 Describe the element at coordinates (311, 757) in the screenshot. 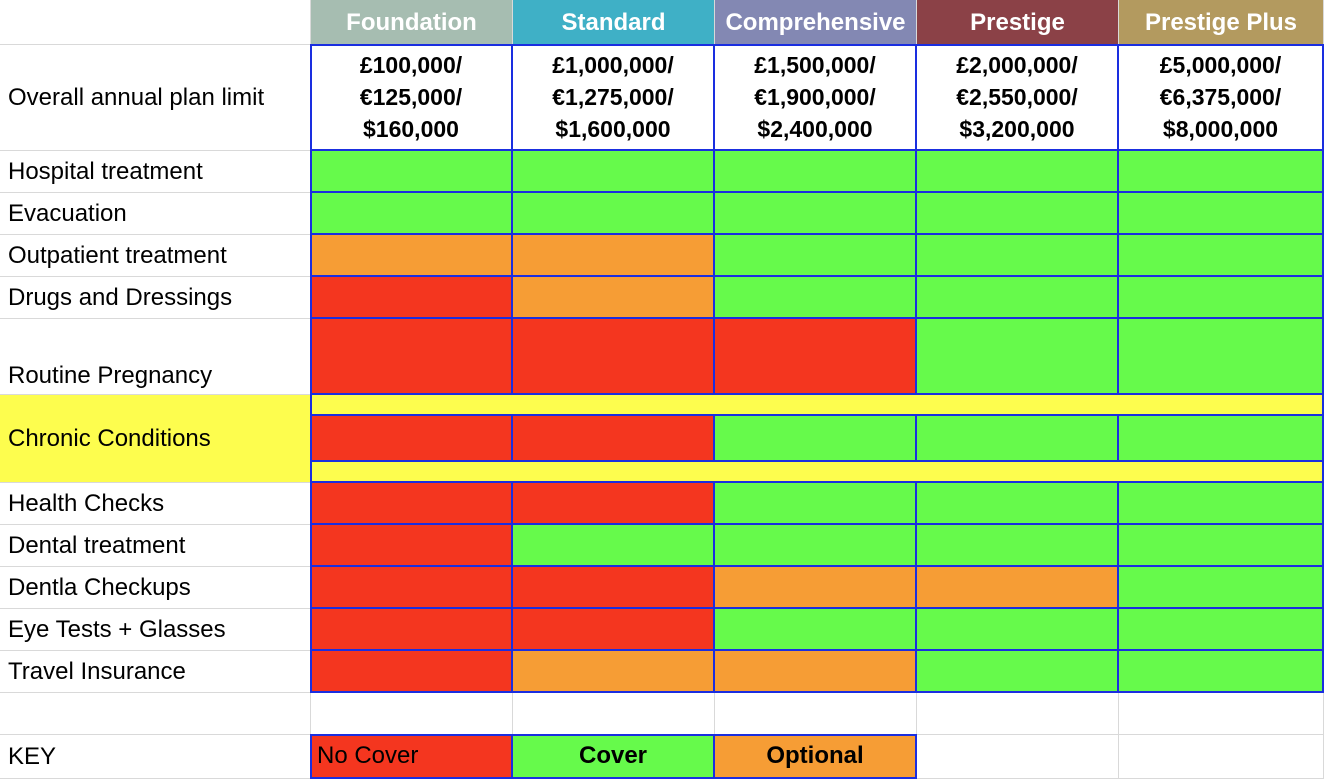

I see `key-left-border` at that location.